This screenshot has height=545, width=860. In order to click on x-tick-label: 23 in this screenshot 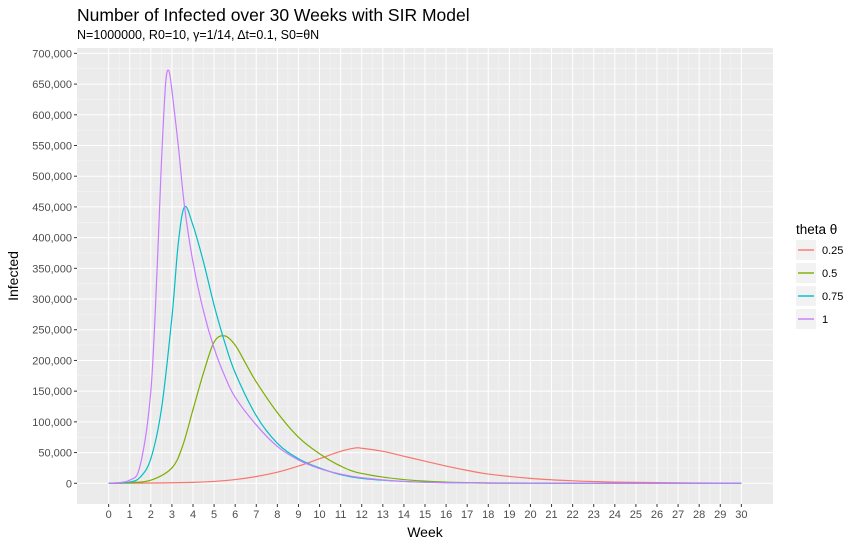, I will do `click(594, 515)`.